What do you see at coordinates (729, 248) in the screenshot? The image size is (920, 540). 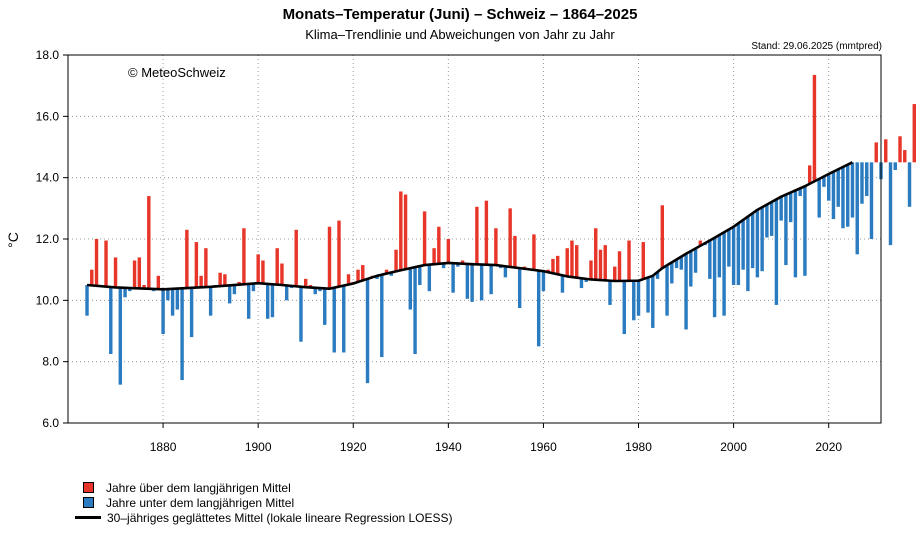 I see `bar-1999` at bounding box center [729, 248].